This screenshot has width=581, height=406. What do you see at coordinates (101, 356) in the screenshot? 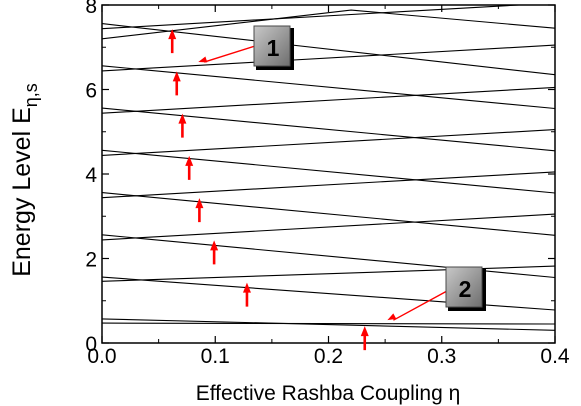
I see `x-tick-label: 0.0` at bounding box center [101, 356].